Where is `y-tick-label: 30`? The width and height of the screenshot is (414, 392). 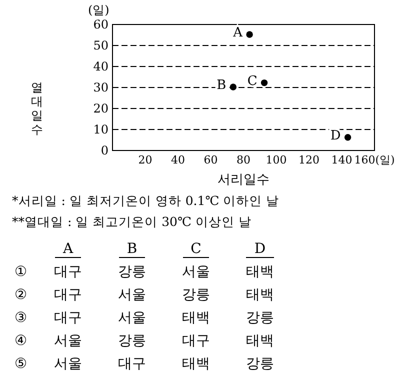 y-tick-label: 30 is located at coordinates (100, 87).